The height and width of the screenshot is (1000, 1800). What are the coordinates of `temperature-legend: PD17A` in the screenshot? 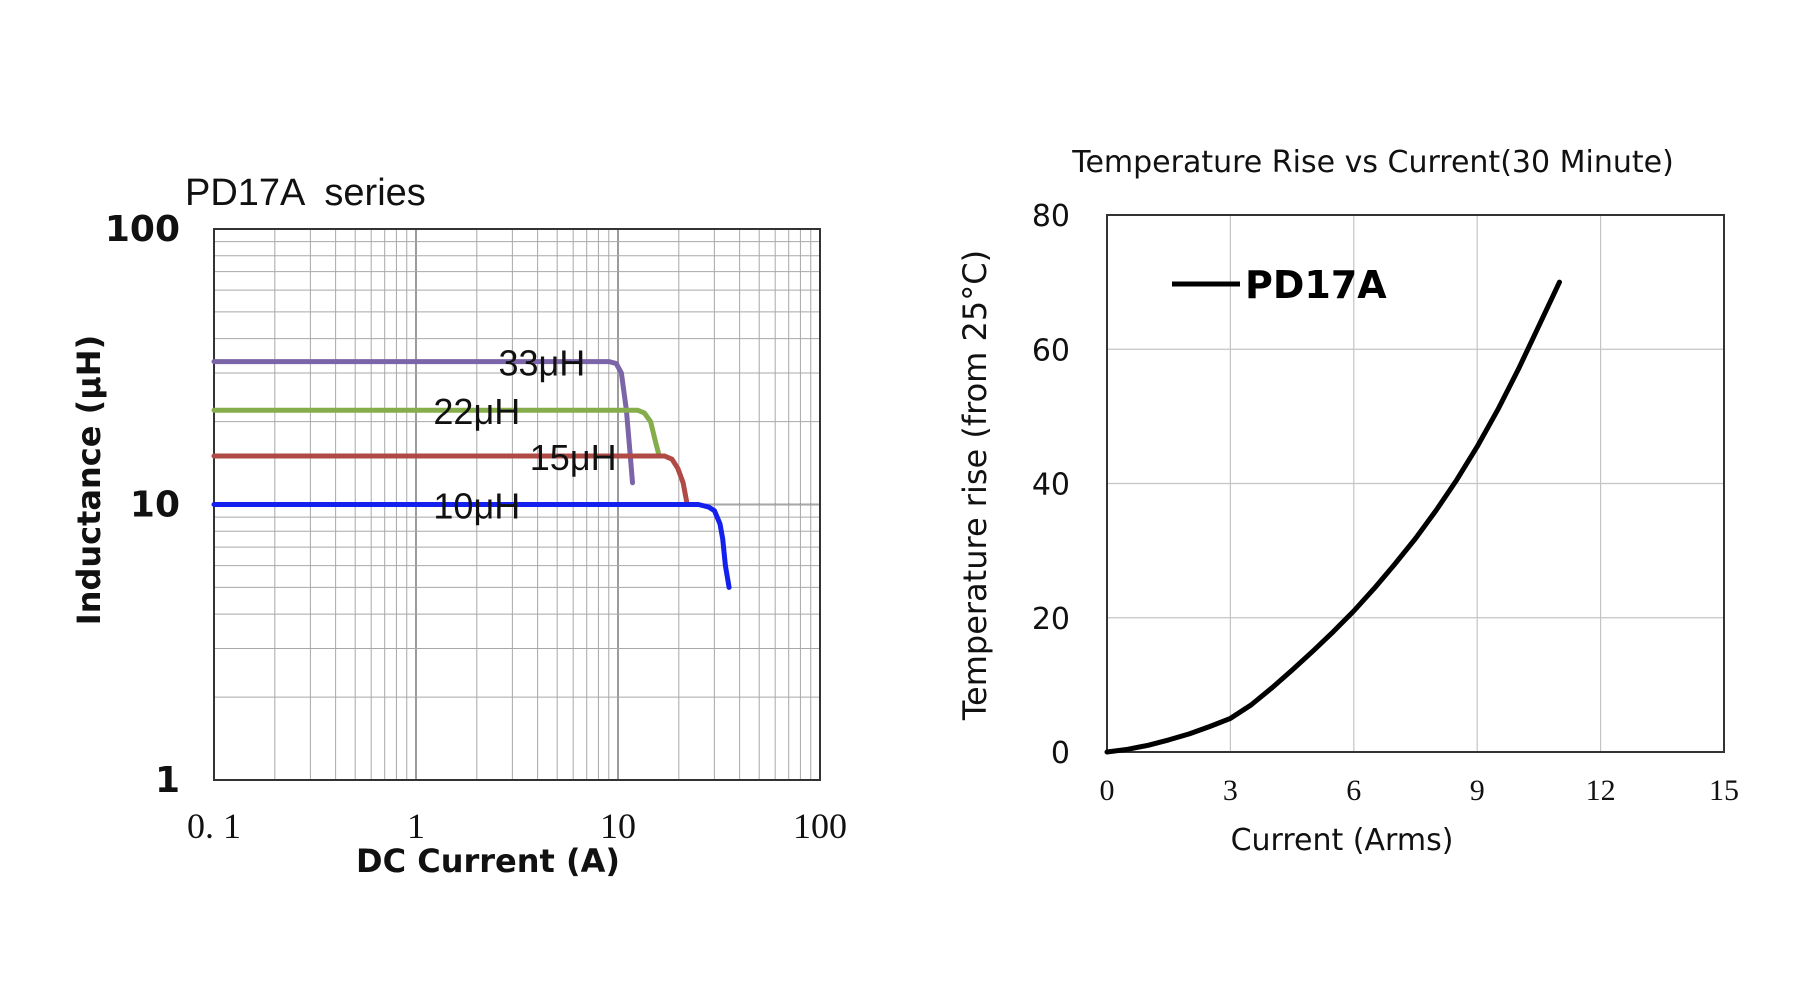 It's located at (1279, 285).